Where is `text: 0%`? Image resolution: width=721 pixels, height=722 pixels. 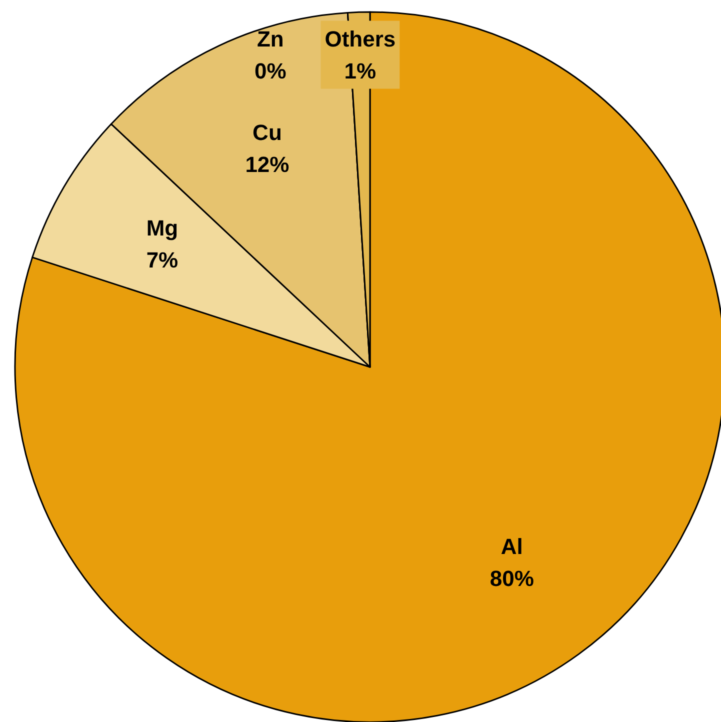 text: 0% is located at coordinates (270, 71).